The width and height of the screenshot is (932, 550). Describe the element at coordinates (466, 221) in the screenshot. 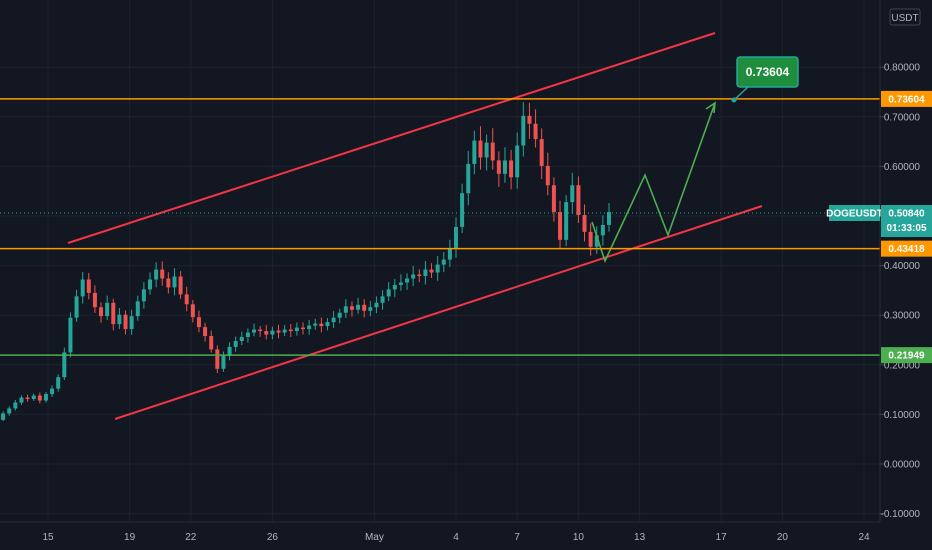

I see `current-price-marker: DOGEUSDT 0.50840 01:33:05` at that location.